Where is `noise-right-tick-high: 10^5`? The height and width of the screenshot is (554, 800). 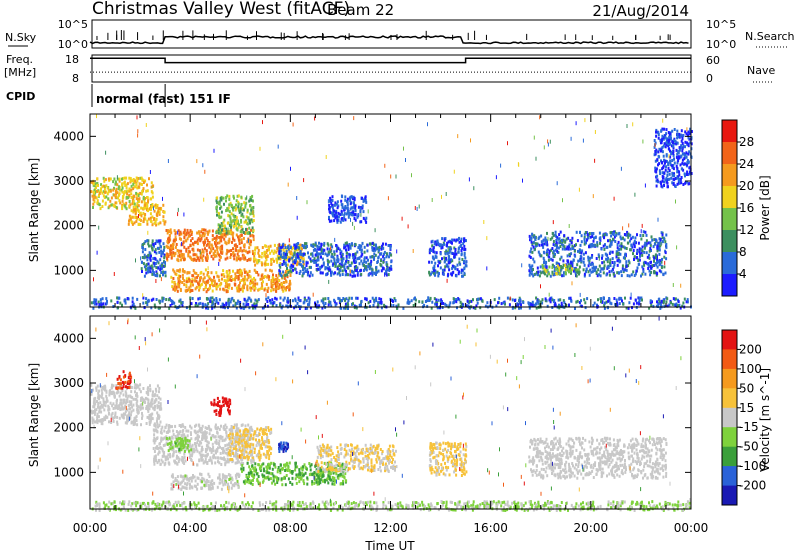 noise-right-tick-high: 10^5 is located at coordinates (721, 24).